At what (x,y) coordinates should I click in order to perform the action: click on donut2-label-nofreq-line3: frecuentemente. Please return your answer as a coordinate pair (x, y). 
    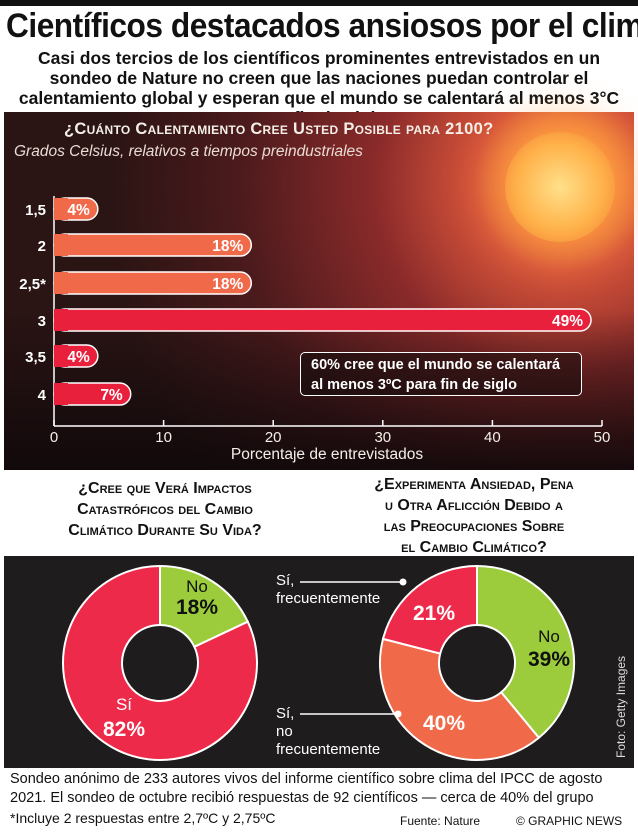
    Looking at the image, I should click on (328, 749).